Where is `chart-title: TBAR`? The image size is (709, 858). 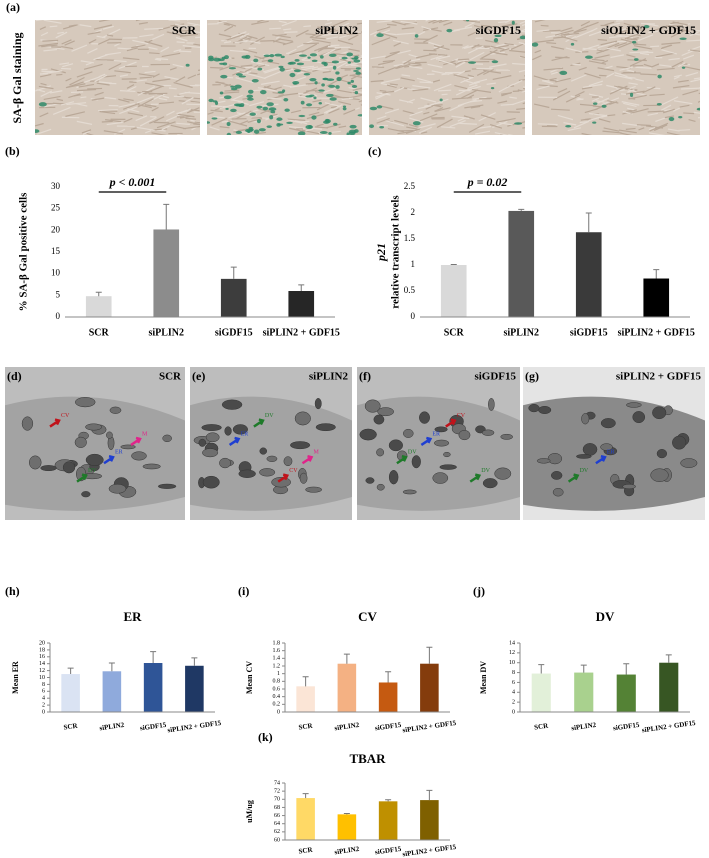 chart-title: TBAR is located at coordinates (367, 758).